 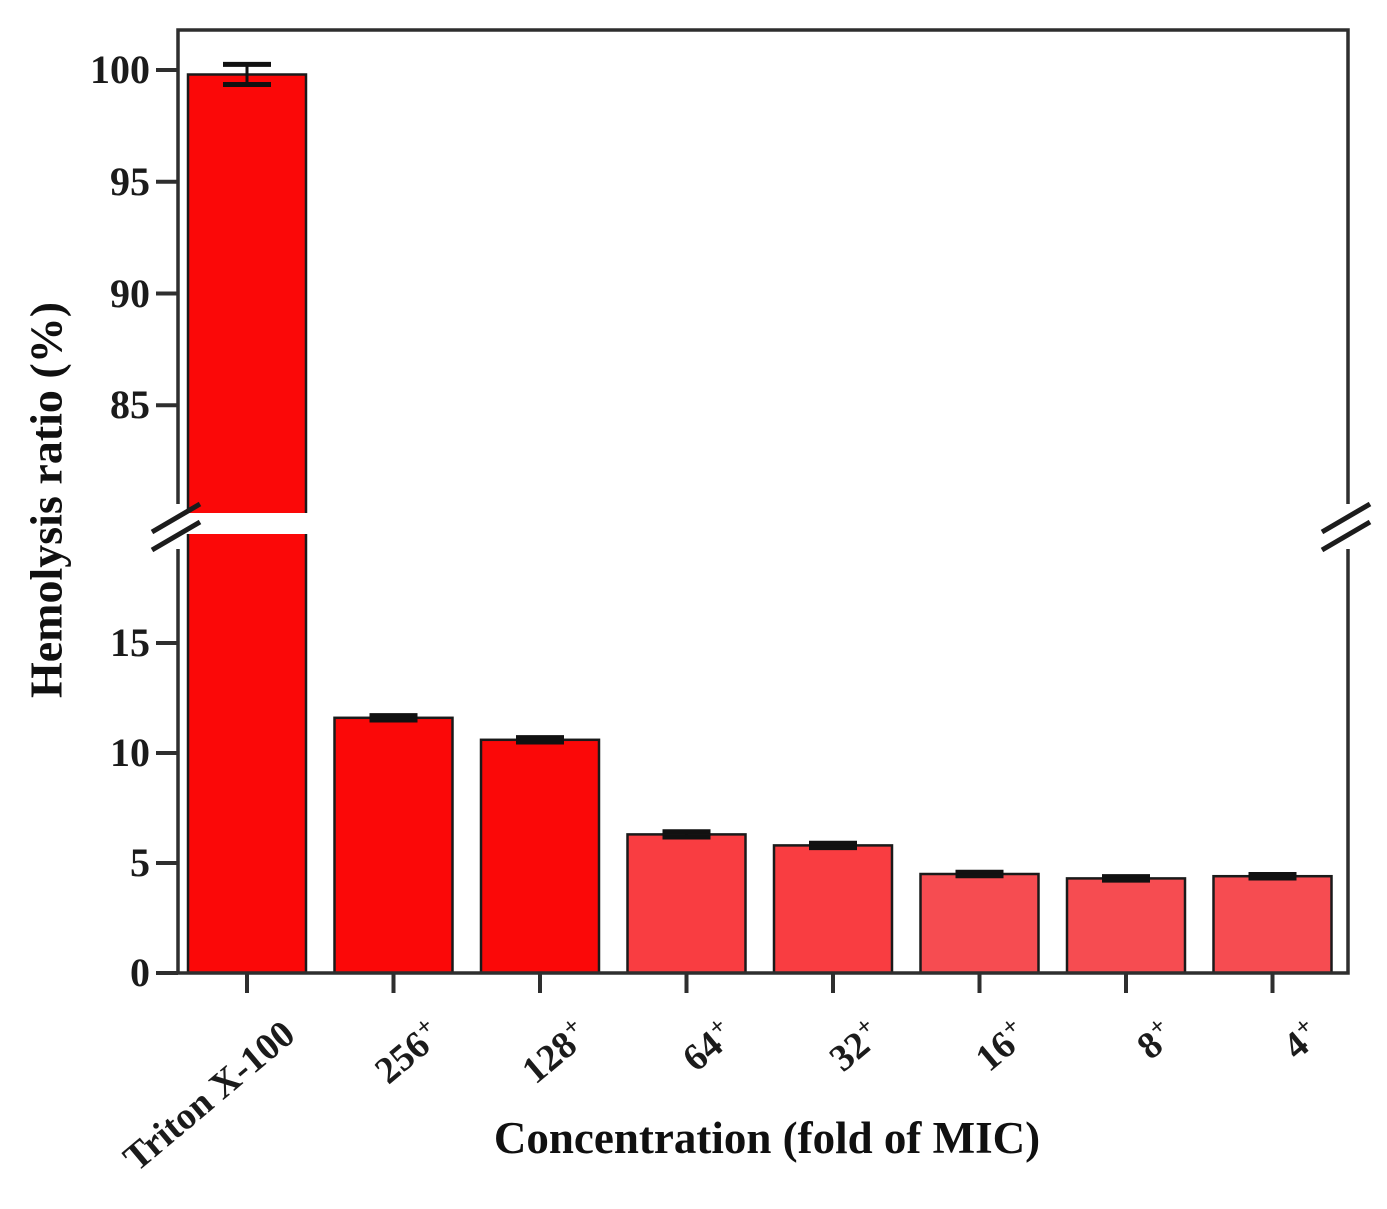 What do you see at coordinates (767, 1138) in the screenshot?
I see `x-axis-title: Concentration (fold of MIC)` at bounding box center [767, 1138].